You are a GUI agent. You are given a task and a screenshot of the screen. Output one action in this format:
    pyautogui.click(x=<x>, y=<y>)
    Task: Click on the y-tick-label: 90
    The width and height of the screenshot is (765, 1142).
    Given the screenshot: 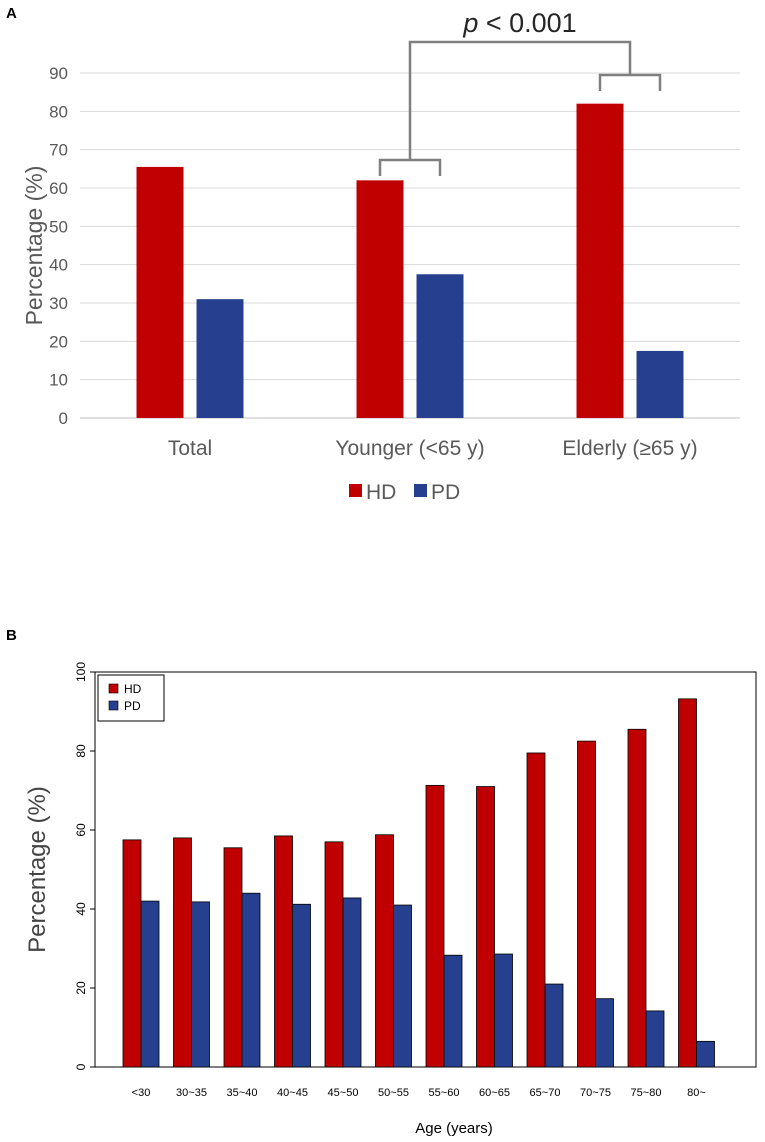 What is the action you would take?
    pyautogui.click(x=58, y=73)
    